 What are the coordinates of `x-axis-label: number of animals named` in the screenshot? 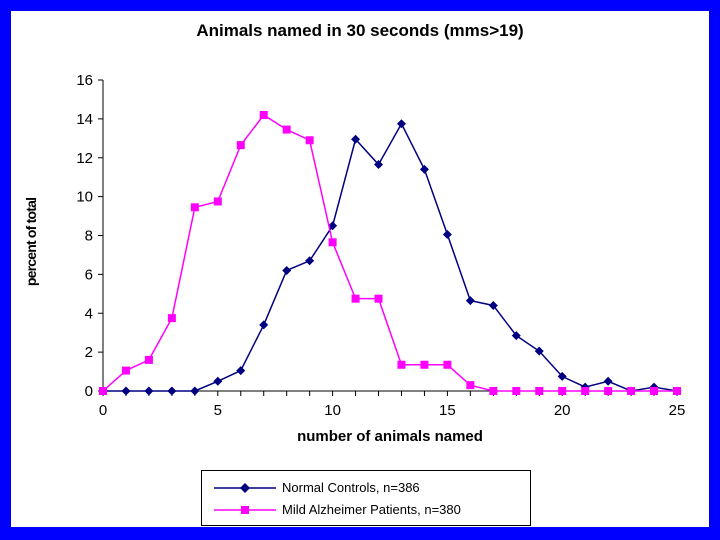 It's located at (390, 436).